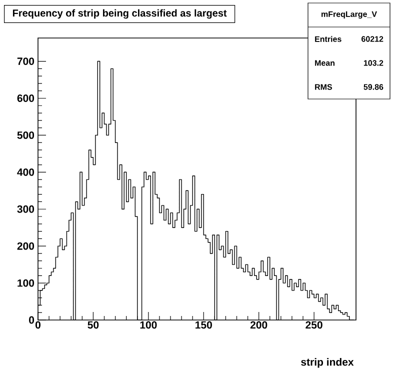 This screenshot has height=372, width=396. I want to click on x-tick-label: 150, so click(204, 325).